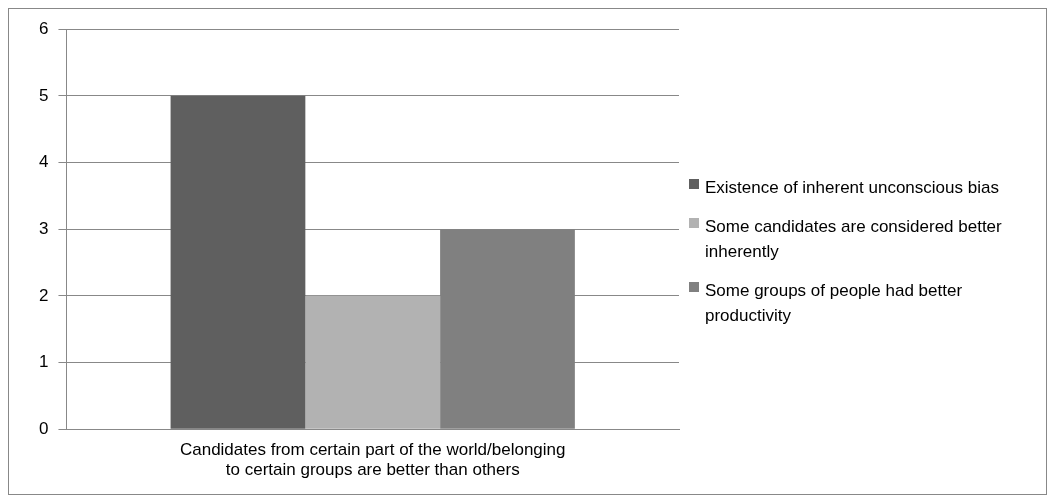 This screenshot has width=1055, height=503. I want to click on y-tick-label: 5, so click(43, 95).